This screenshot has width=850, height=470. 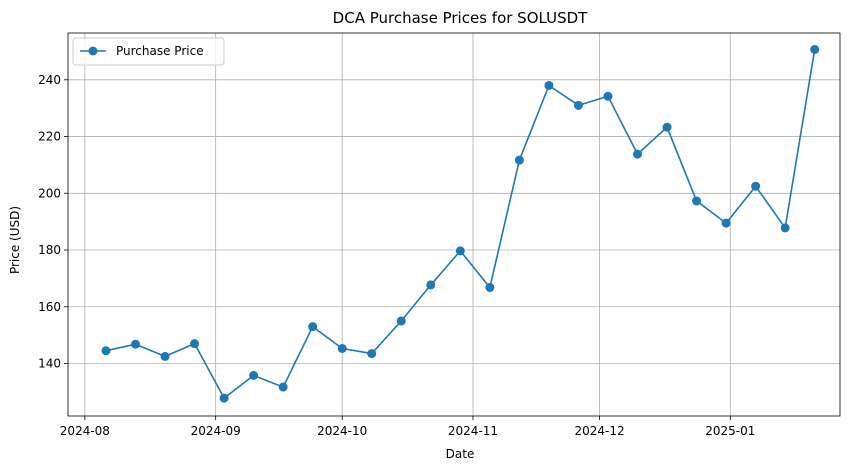 What do you see at coordinates (460, 454) in the screenshot?
I see `x-axis-label: Date` at bounding box center [460, 454].